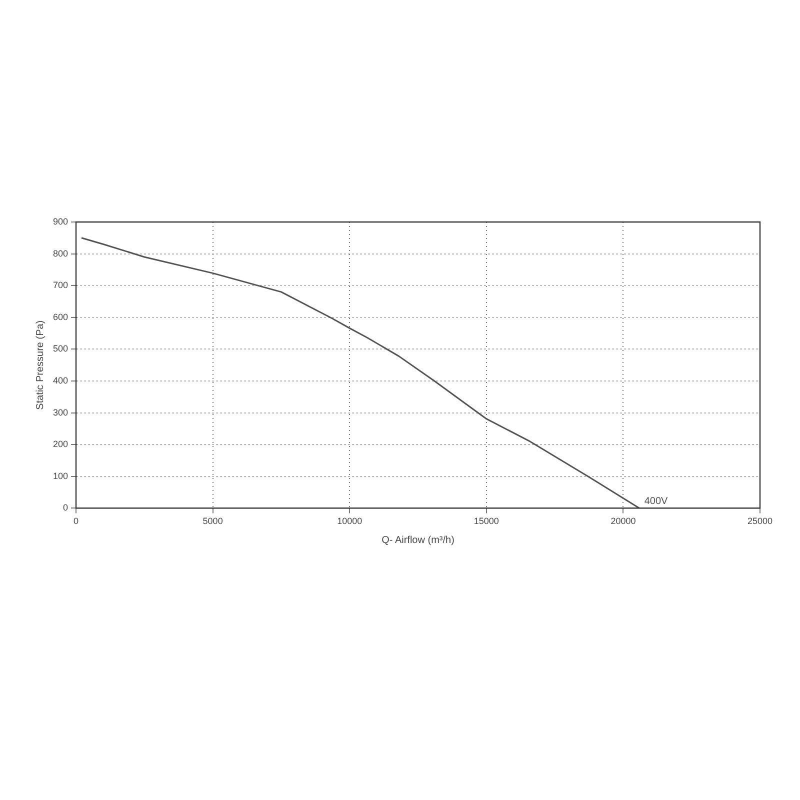  Describe the element at coordinates (60, 444) in the screenshot. I see `y-tick-label: 200` at that location.